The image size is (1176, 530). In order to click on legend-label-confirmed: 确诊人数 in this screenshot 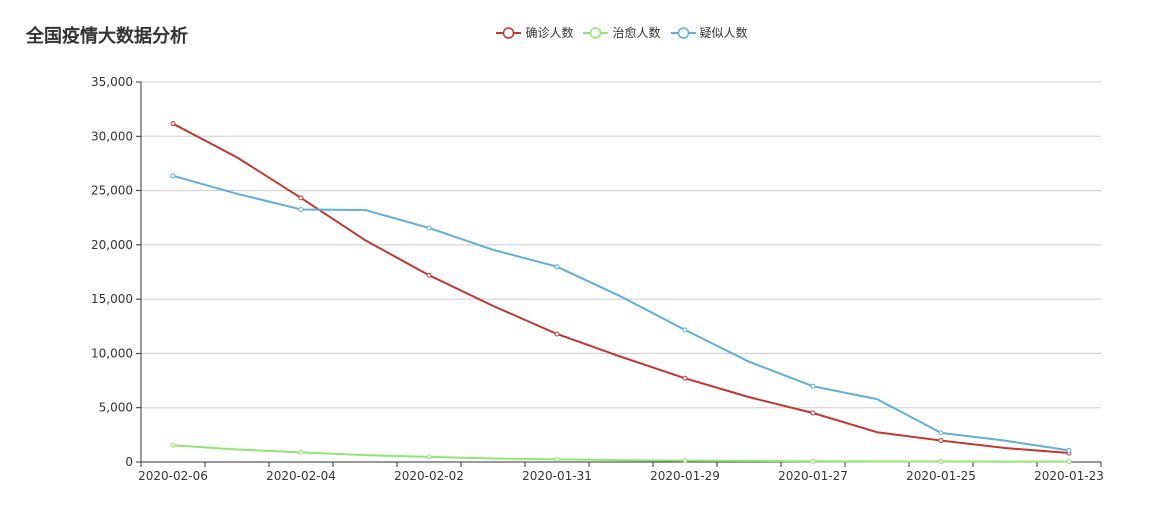, I will do `click(549, 33)`.